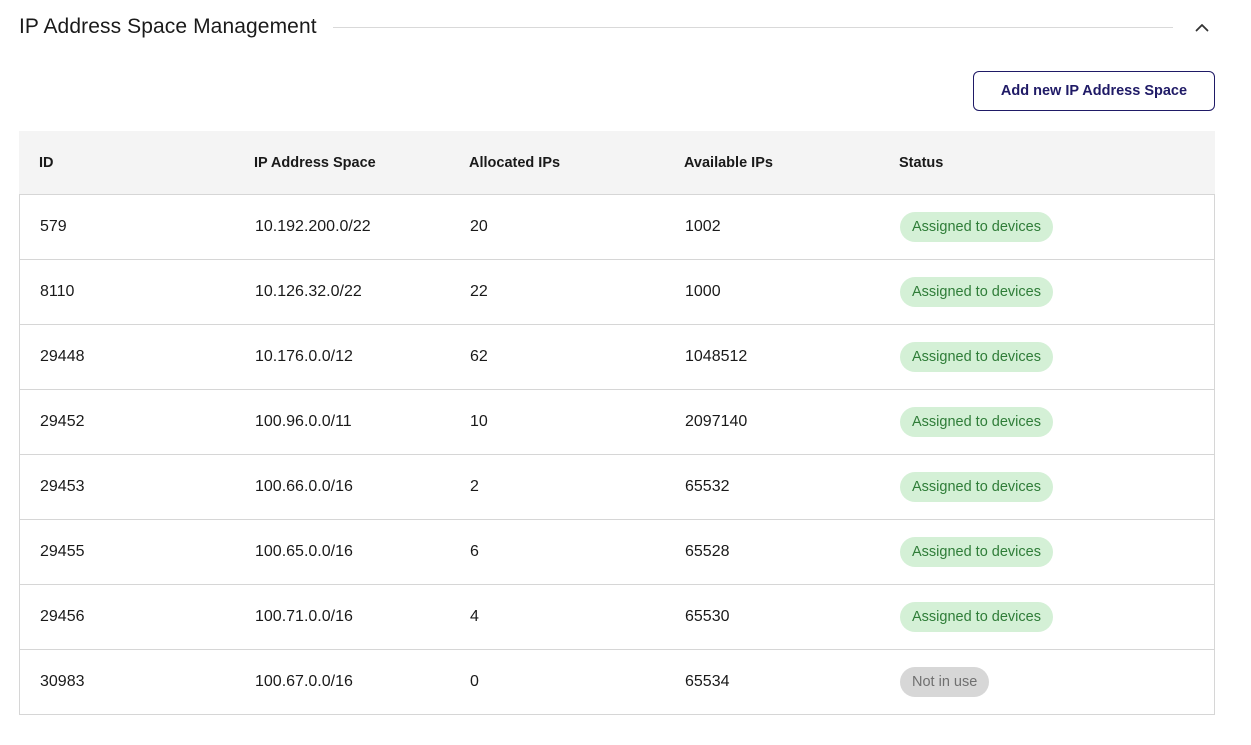  What do you see at coordinates (474, 616) in the screenshot?
I see `cell-allocated-ips: 4` at bounding box center [474, 616].